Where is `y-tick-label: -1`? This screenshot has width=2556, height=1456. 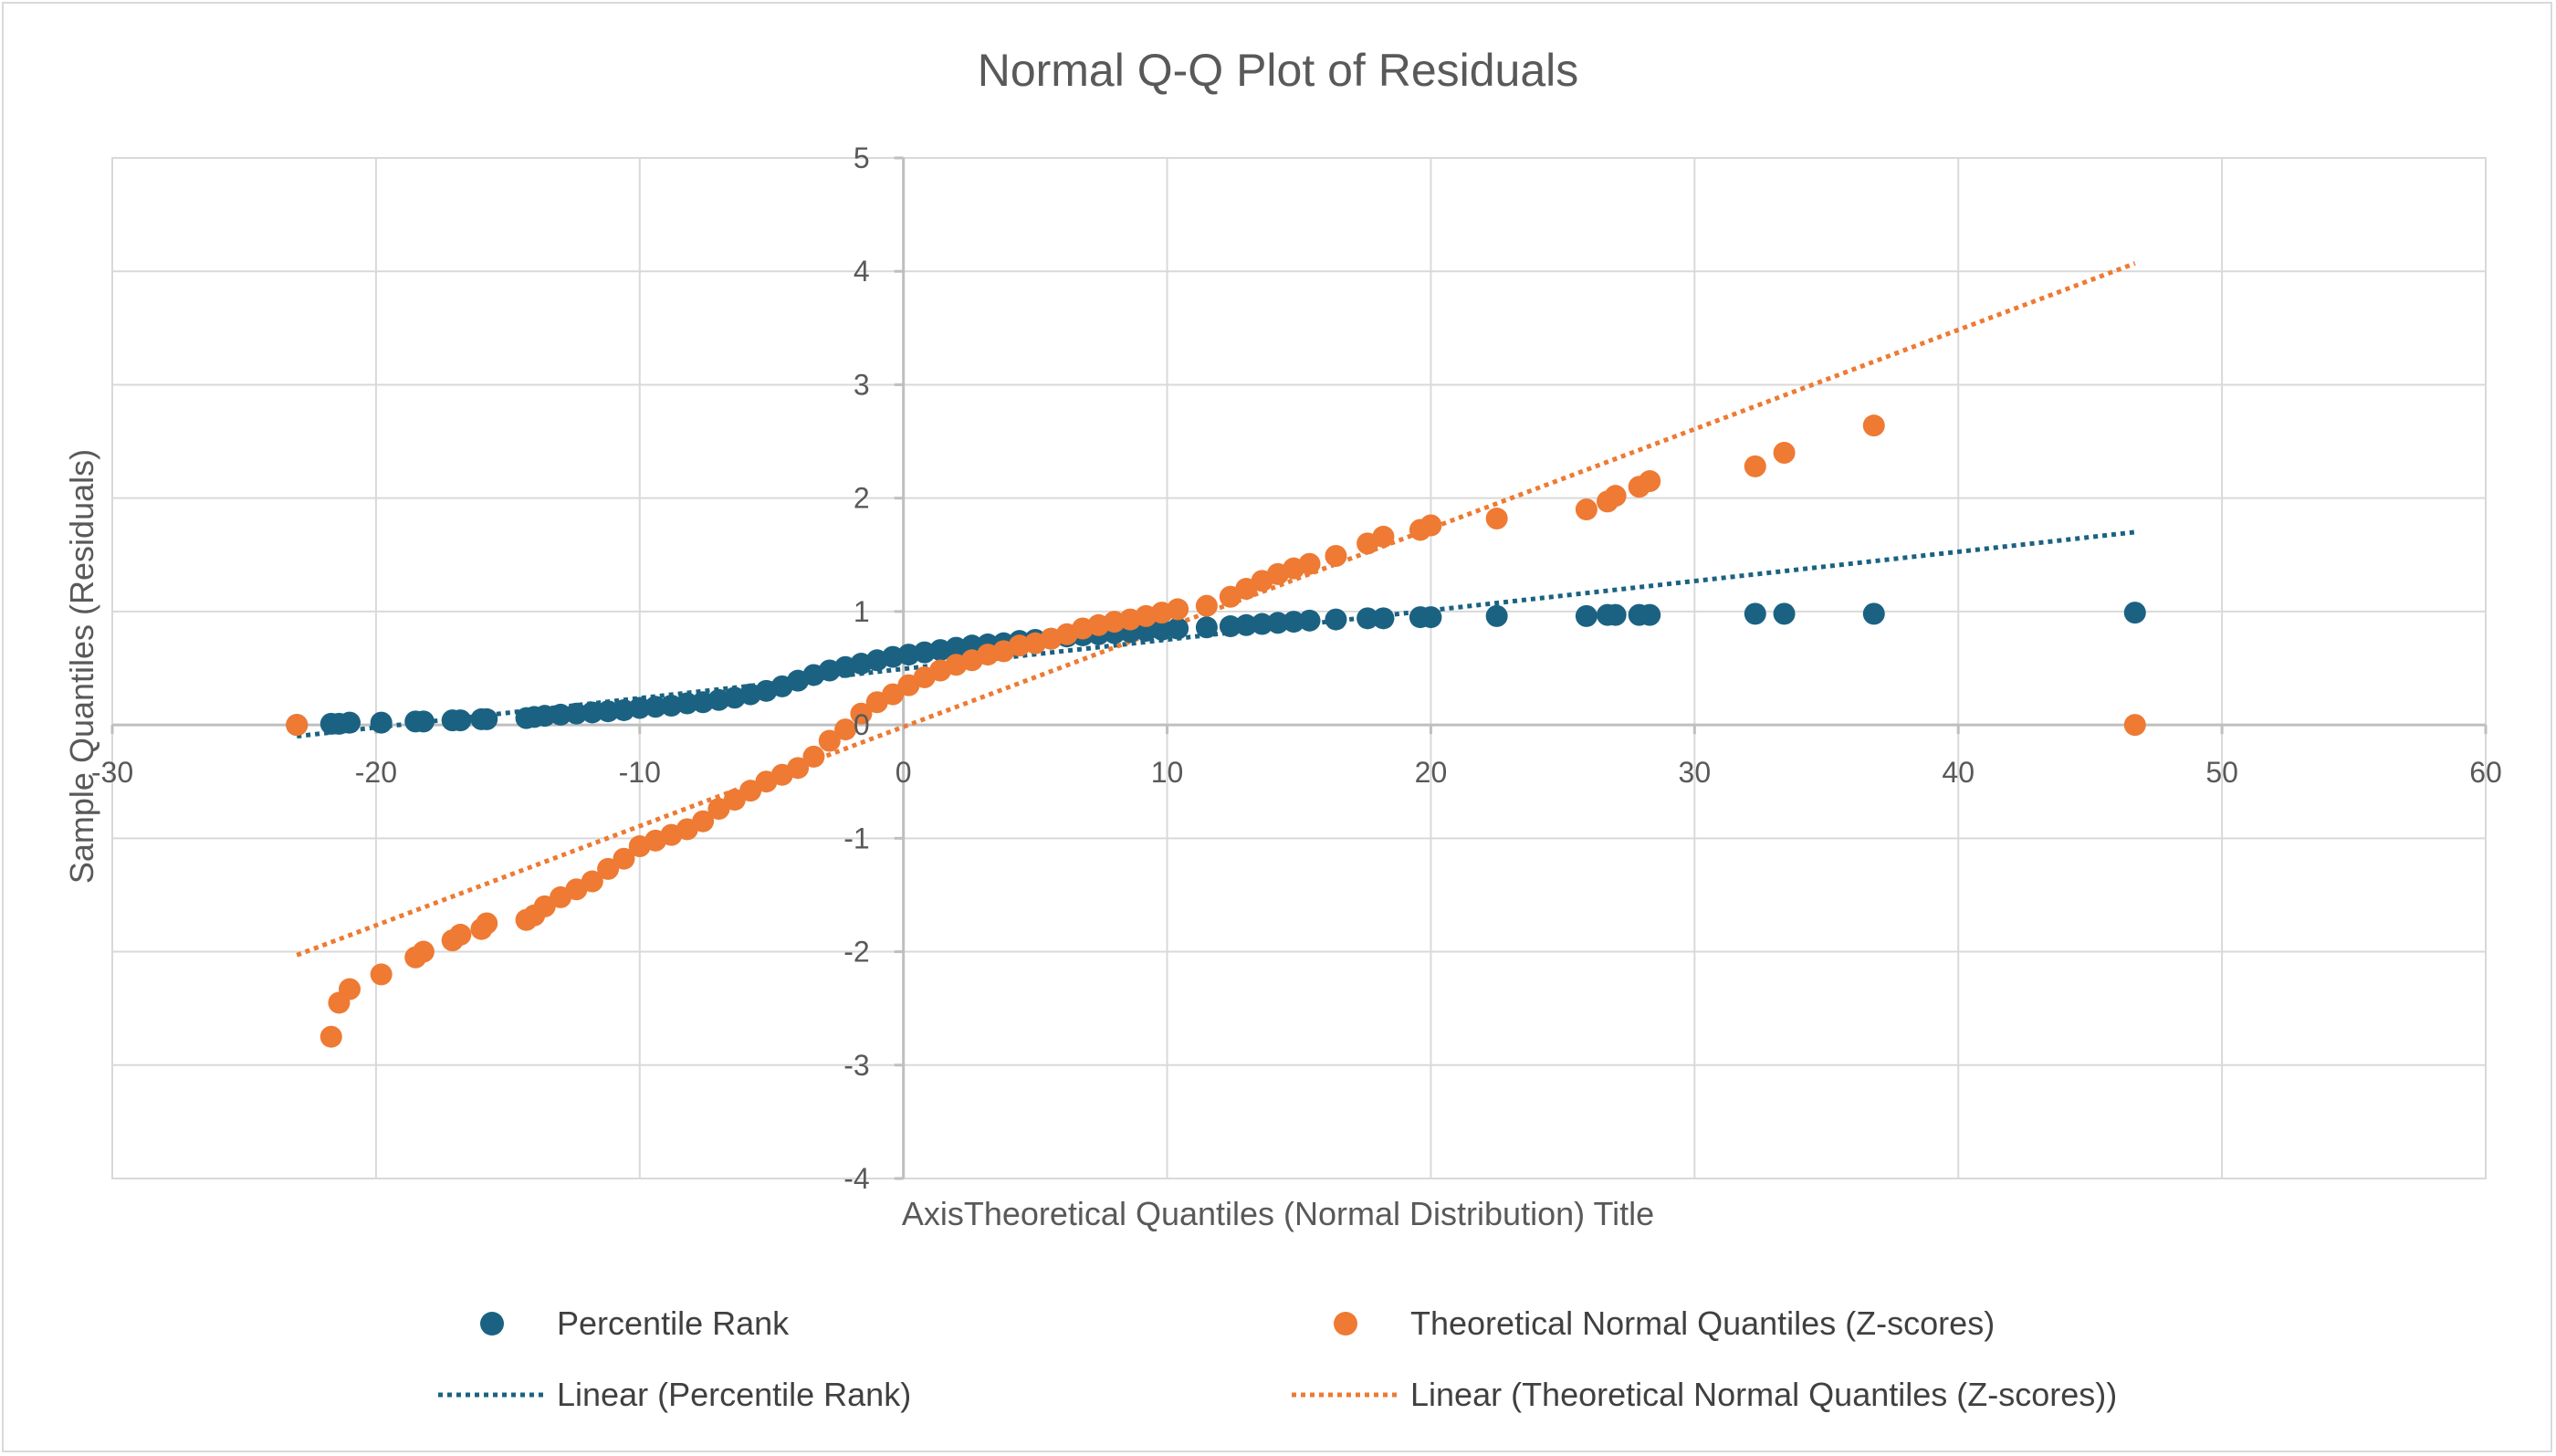
y-tick-label: -1 is located at coordinates (856, 838).